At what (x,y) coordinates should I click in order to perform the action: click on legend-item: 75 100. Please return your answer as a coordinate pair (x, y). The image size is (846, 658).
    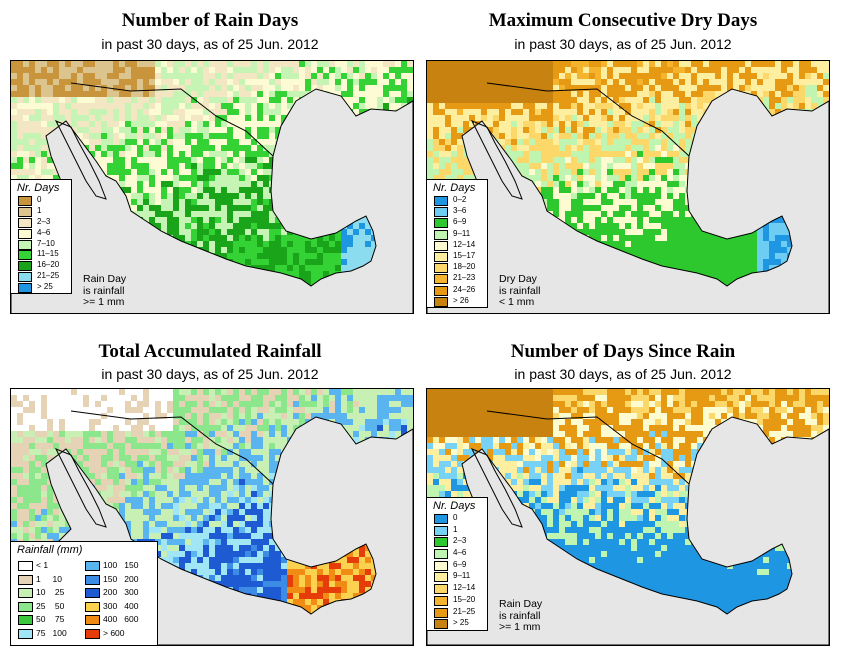
    Looking at the image, I should click on (51, 633).